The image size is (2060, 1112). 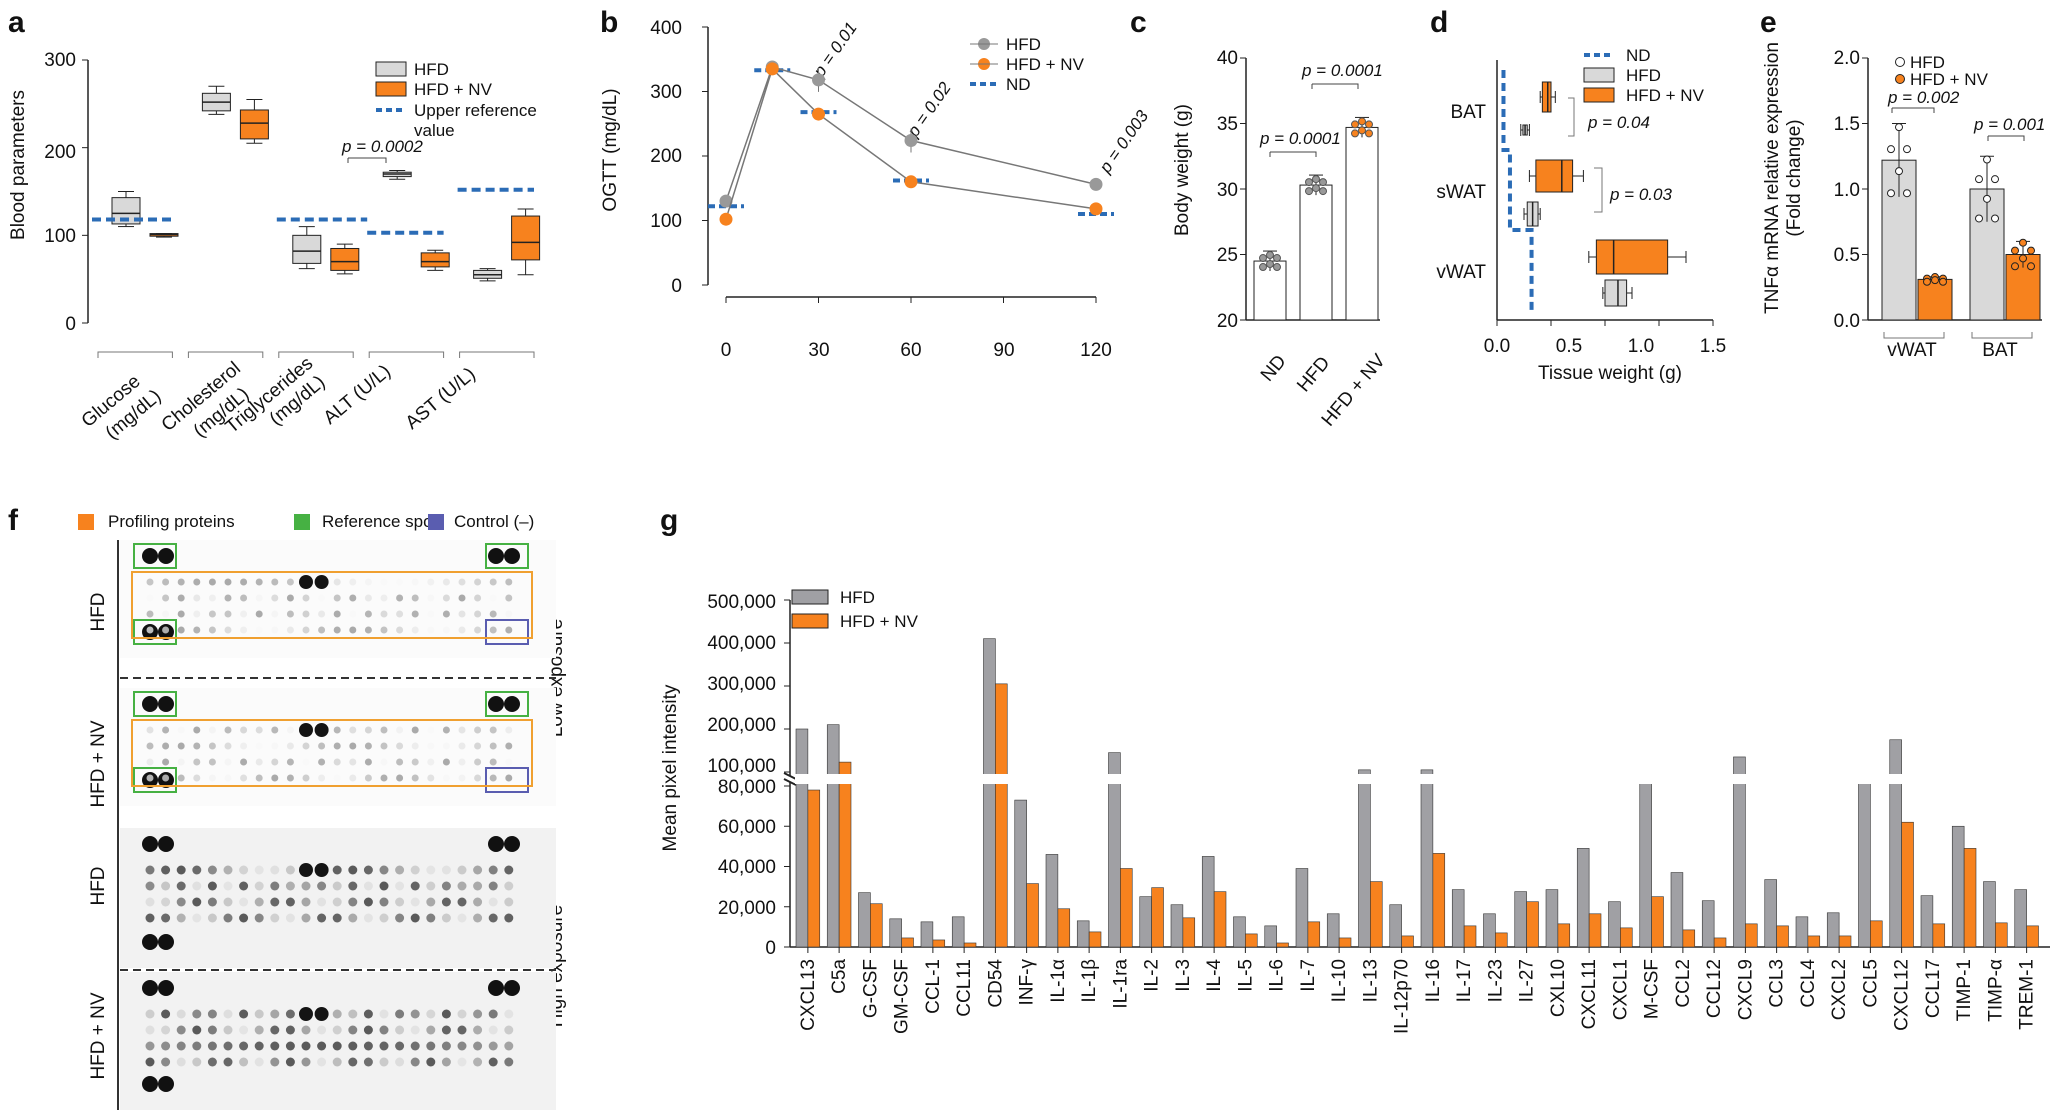 I want to click on e-bracket-bat, so click(x=2006, y=138).